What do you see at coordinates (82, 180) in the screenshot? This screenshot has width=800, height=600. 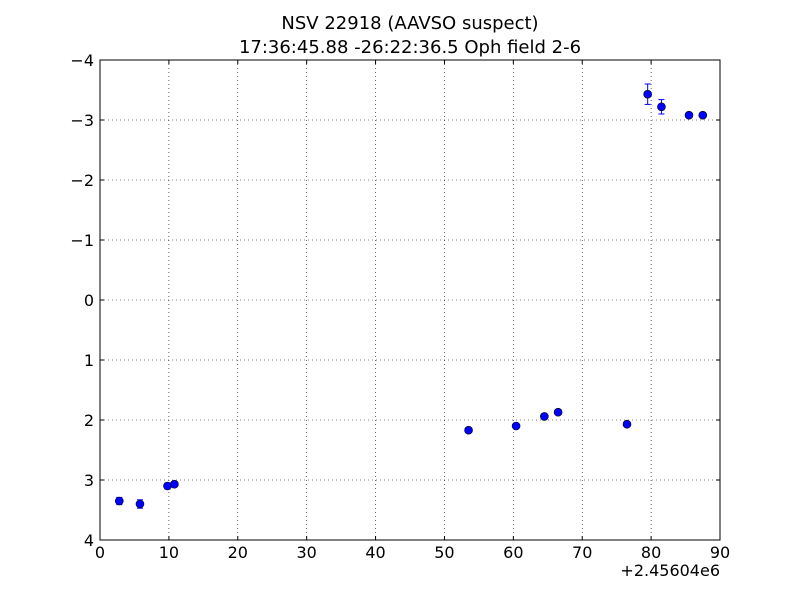 I see `y-tick-label: −2` at bounding box center [82, 180].